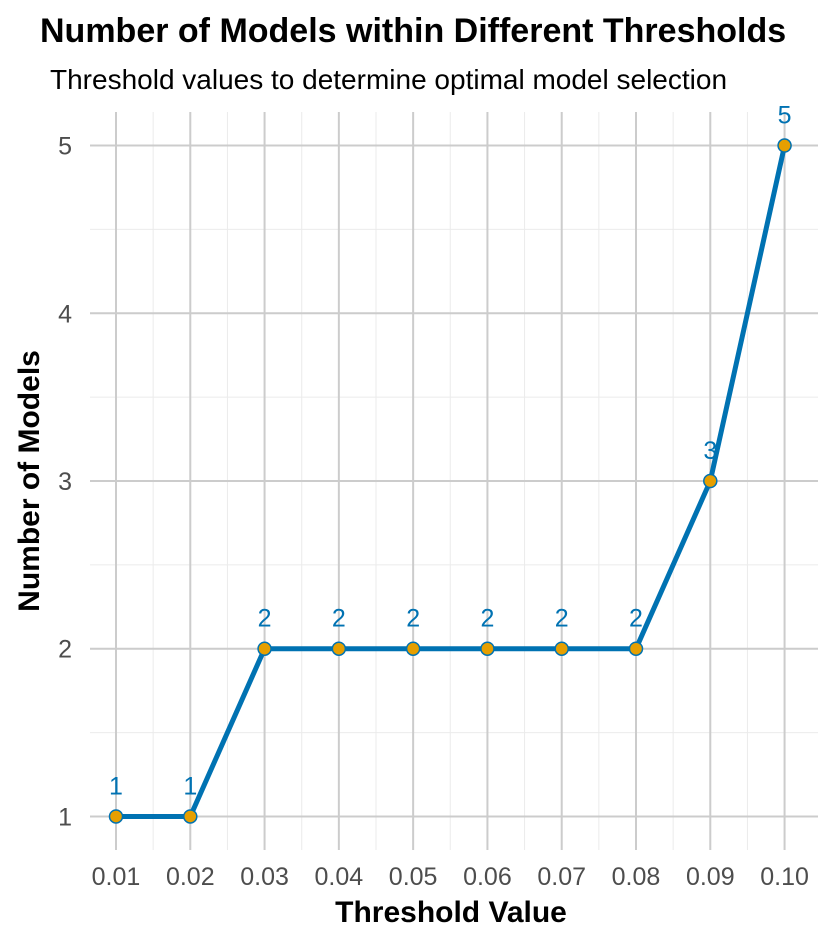 Image resolution: width=834 pixels, height=946 pixels. Describe the element at coordinates (65, 482) in the screenshot. I see `y-tick-label: 3` at that location.